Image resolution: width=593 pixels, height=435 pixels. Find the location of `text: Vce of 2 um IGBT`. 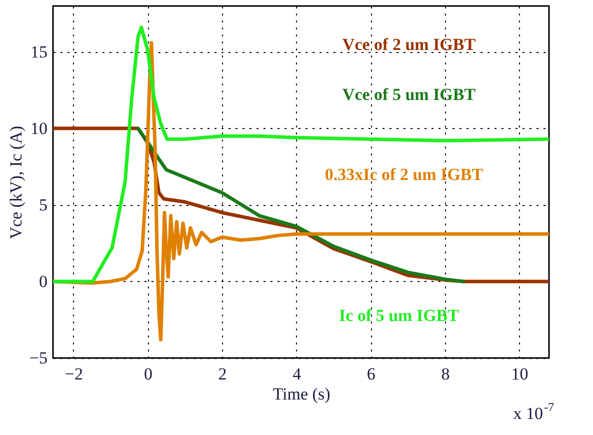

text: Vce of 2 um IGBT is located at coordinates (409, 44).